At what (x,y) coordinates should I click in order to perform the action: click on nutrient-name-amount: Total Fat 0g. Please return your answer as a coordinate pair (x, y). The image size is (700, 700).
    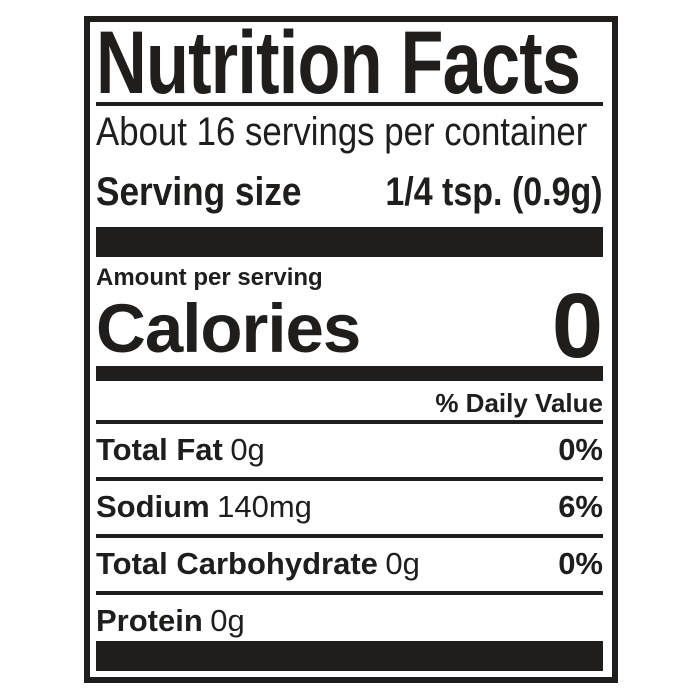
    Looking at the image, I should click on (180, 450).